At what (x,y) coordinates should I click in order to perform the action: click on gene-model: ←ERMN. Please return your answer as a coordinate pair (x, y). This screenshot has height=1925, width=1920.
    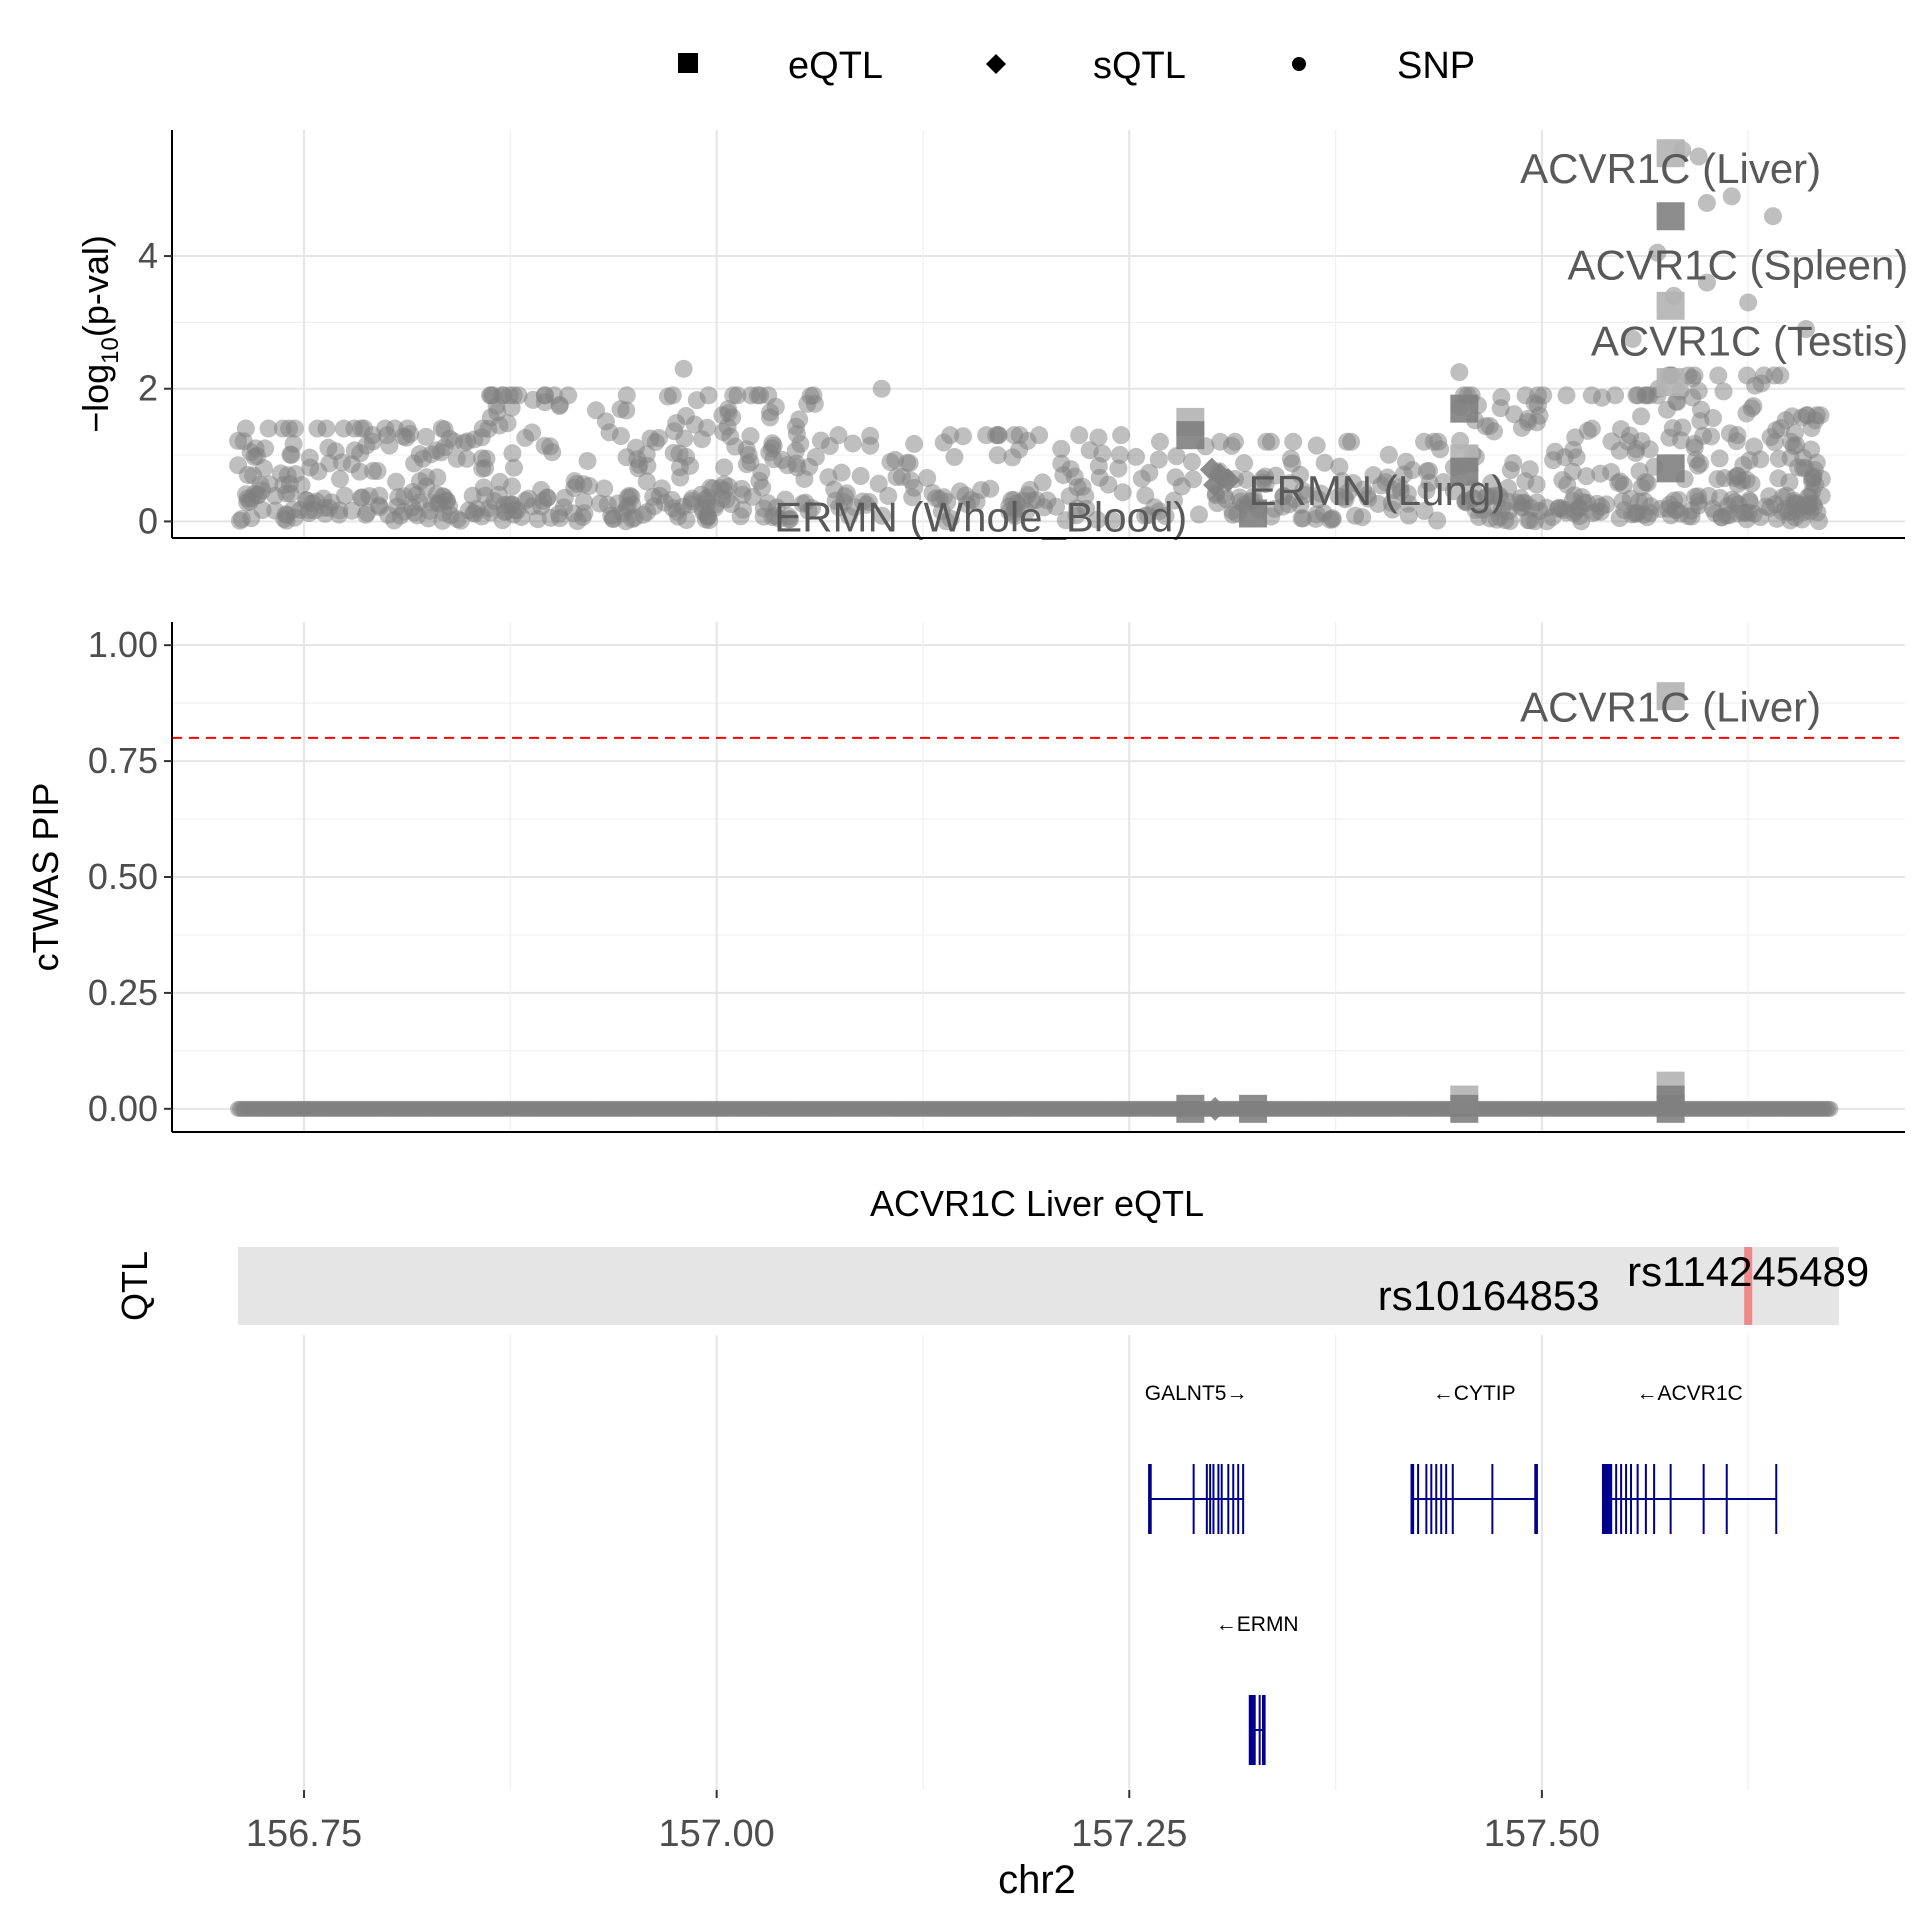
    Looking at the image, I should click on (1257, 1689).